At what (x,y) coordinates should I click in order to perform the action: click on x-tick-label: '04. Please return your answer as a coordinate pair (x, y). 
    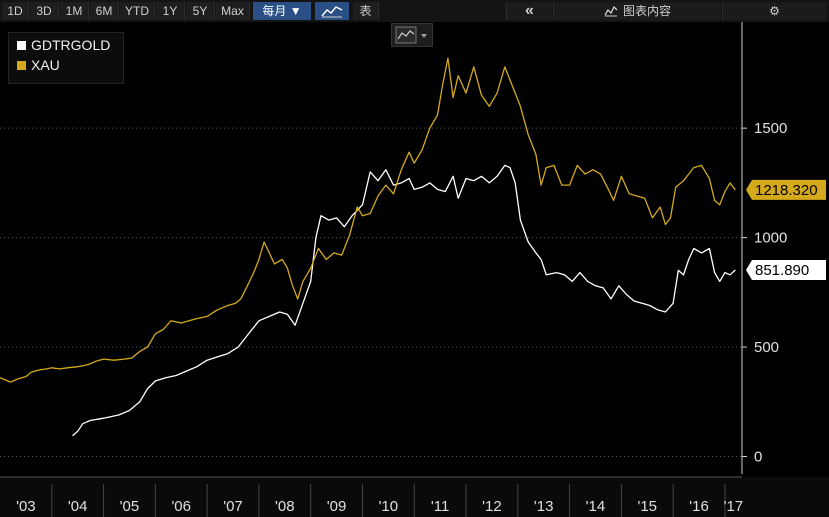
    Looking at the image, I should click on (78, 506).